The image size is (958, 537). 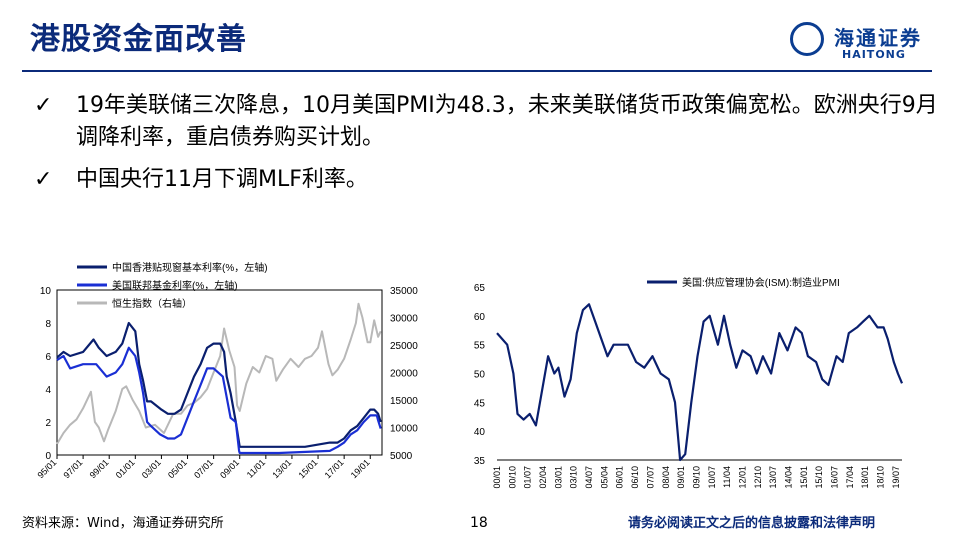 What do you see at coordinates (635, 477) in the screenshot?
I see `x-tick-label: 06/10` at bounding box center [635, 477].